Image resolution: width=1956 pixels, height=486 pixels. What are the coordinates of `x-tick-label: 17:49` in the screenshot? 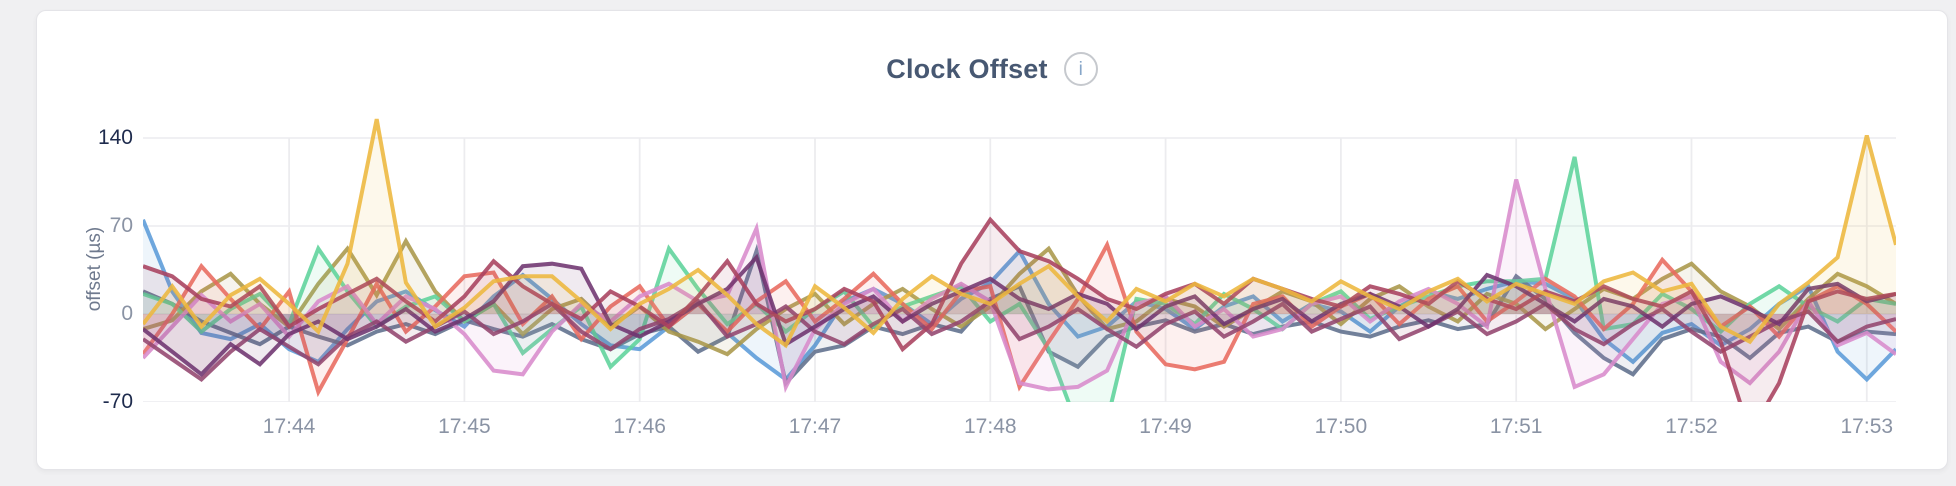 It's located at (1165, 426).